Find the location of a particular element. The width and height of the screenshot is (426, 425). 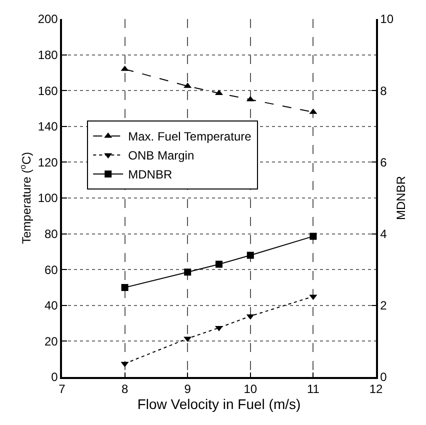

legend-label: Max. Fuel Temperature is located at coordinates (190, 137).